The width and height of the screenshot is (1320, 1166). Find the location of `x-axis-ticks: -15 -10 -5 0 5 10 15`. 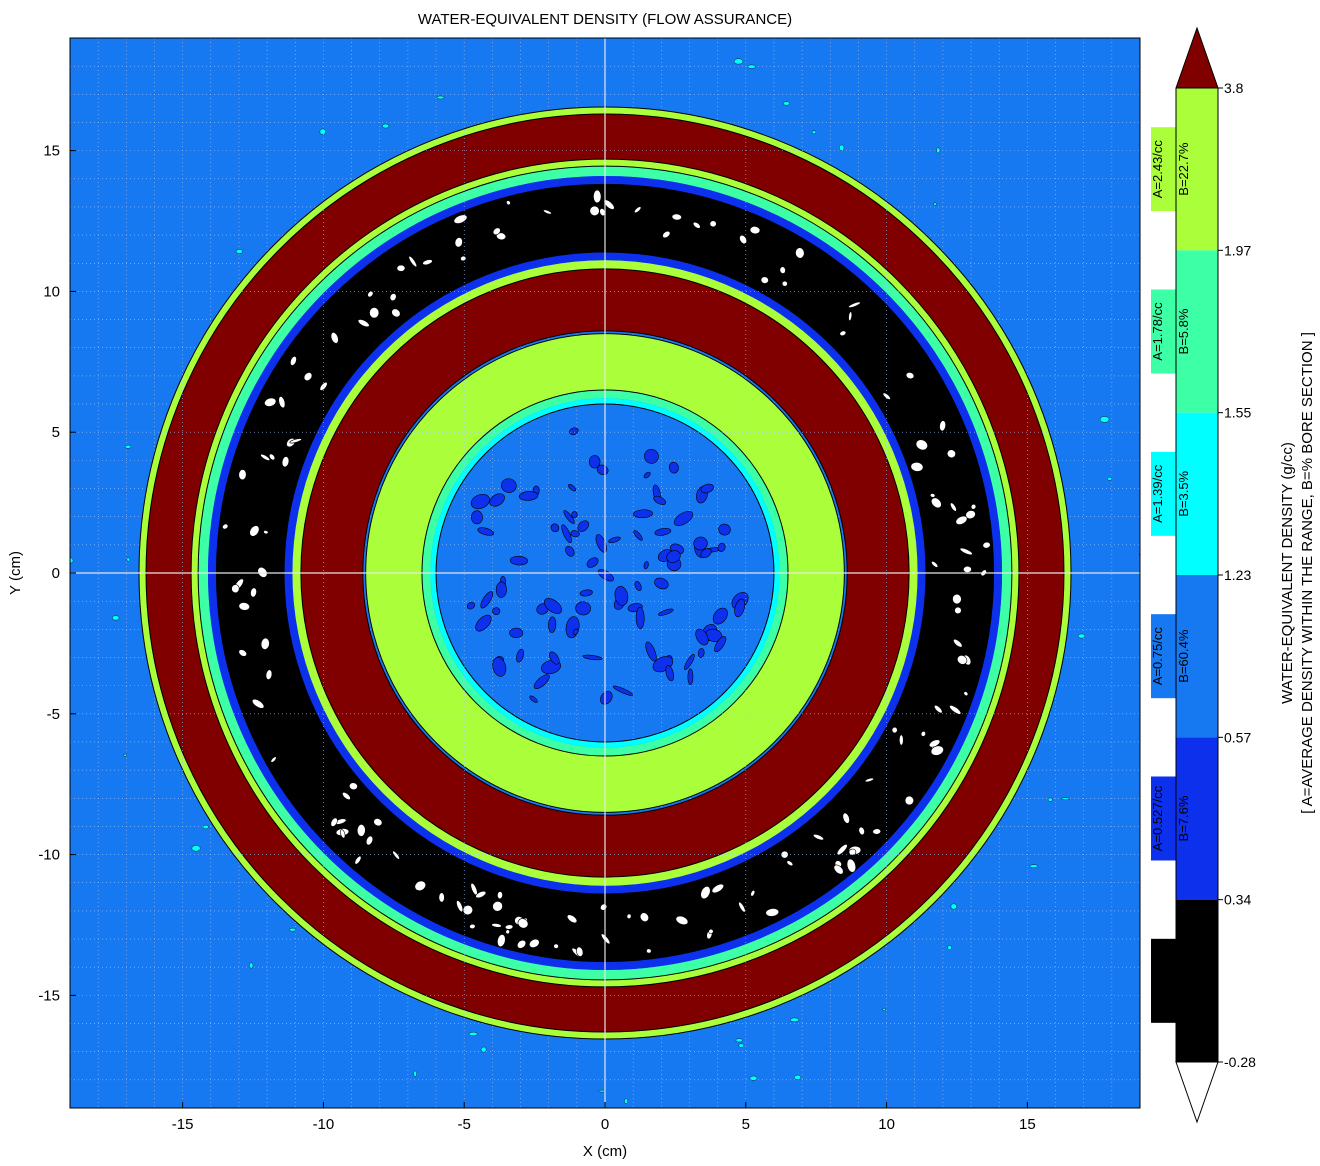

x-axis-ticks: -15 -10 -5 0 5 10 15 is located at coordinates (604, 1117).